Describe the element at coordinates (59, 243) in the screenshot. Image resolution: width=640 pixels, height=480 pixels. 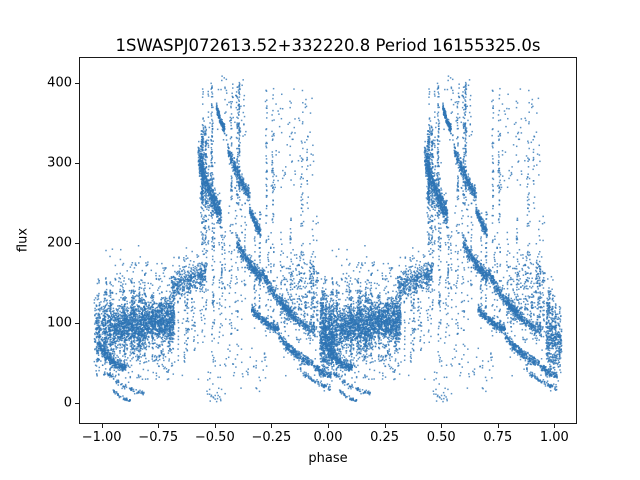
I see `y-tick-label: 200` at that location.